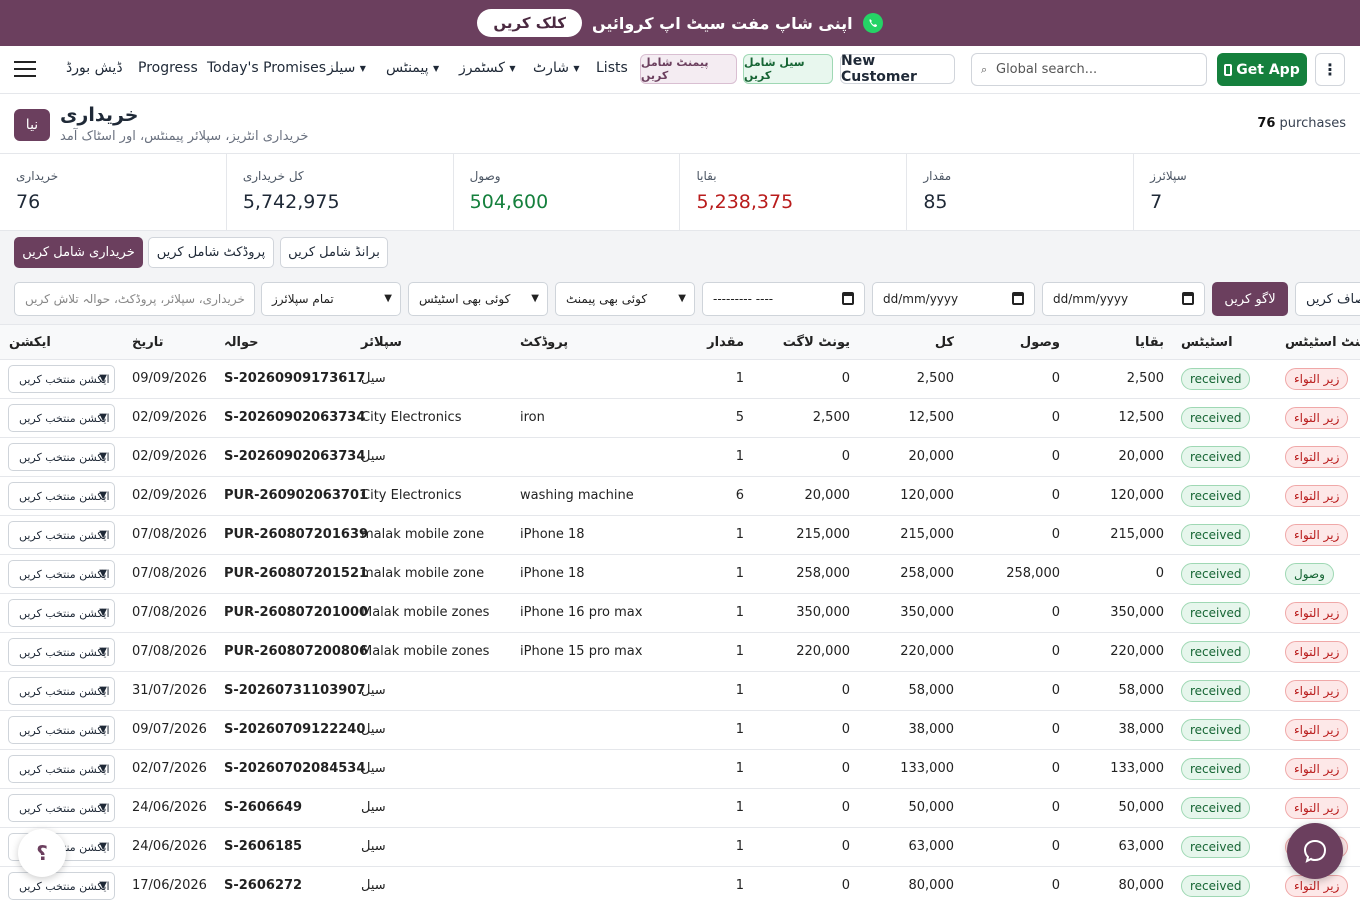  Describe the element at coordinates (37, 176) in the screenshot. I see `stat-label: خریداری` at that location.